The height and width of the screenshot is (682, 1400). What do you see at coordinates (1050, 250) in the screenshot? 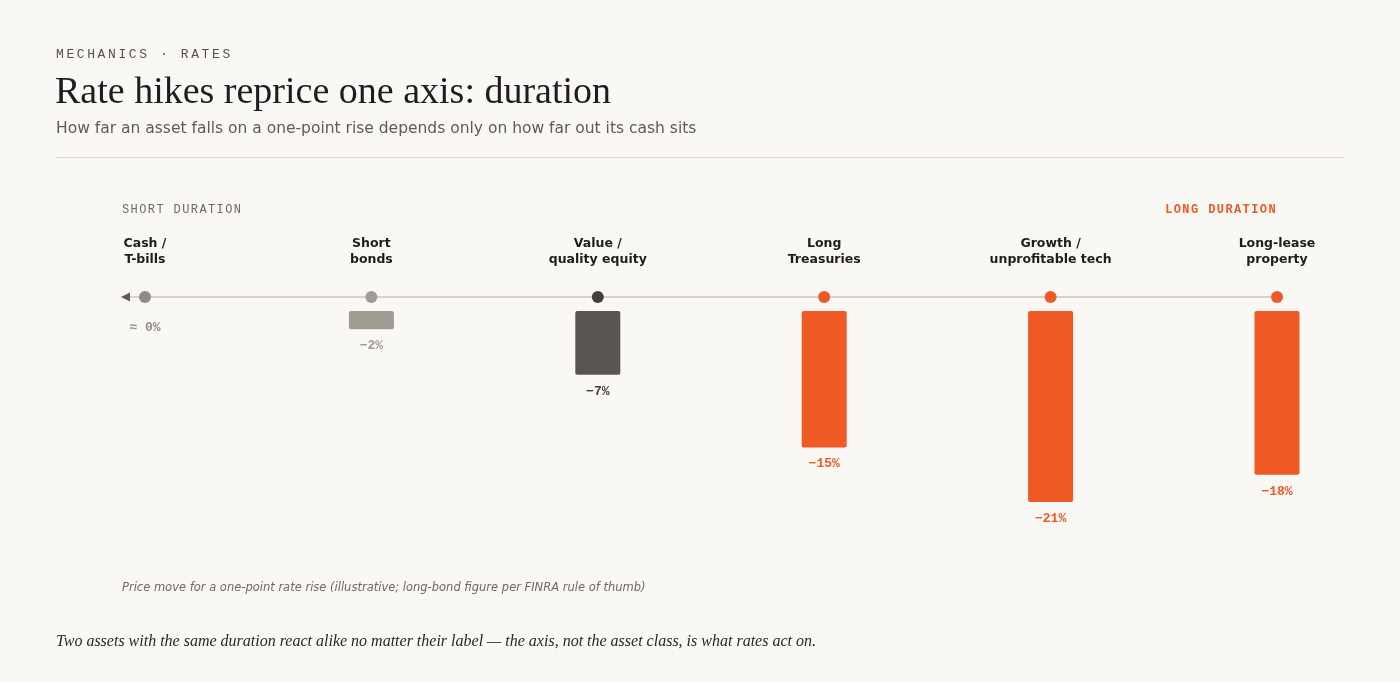
I see `x-tick-label: Growth / unprofitable tech` at bounding box center [1050, 250].